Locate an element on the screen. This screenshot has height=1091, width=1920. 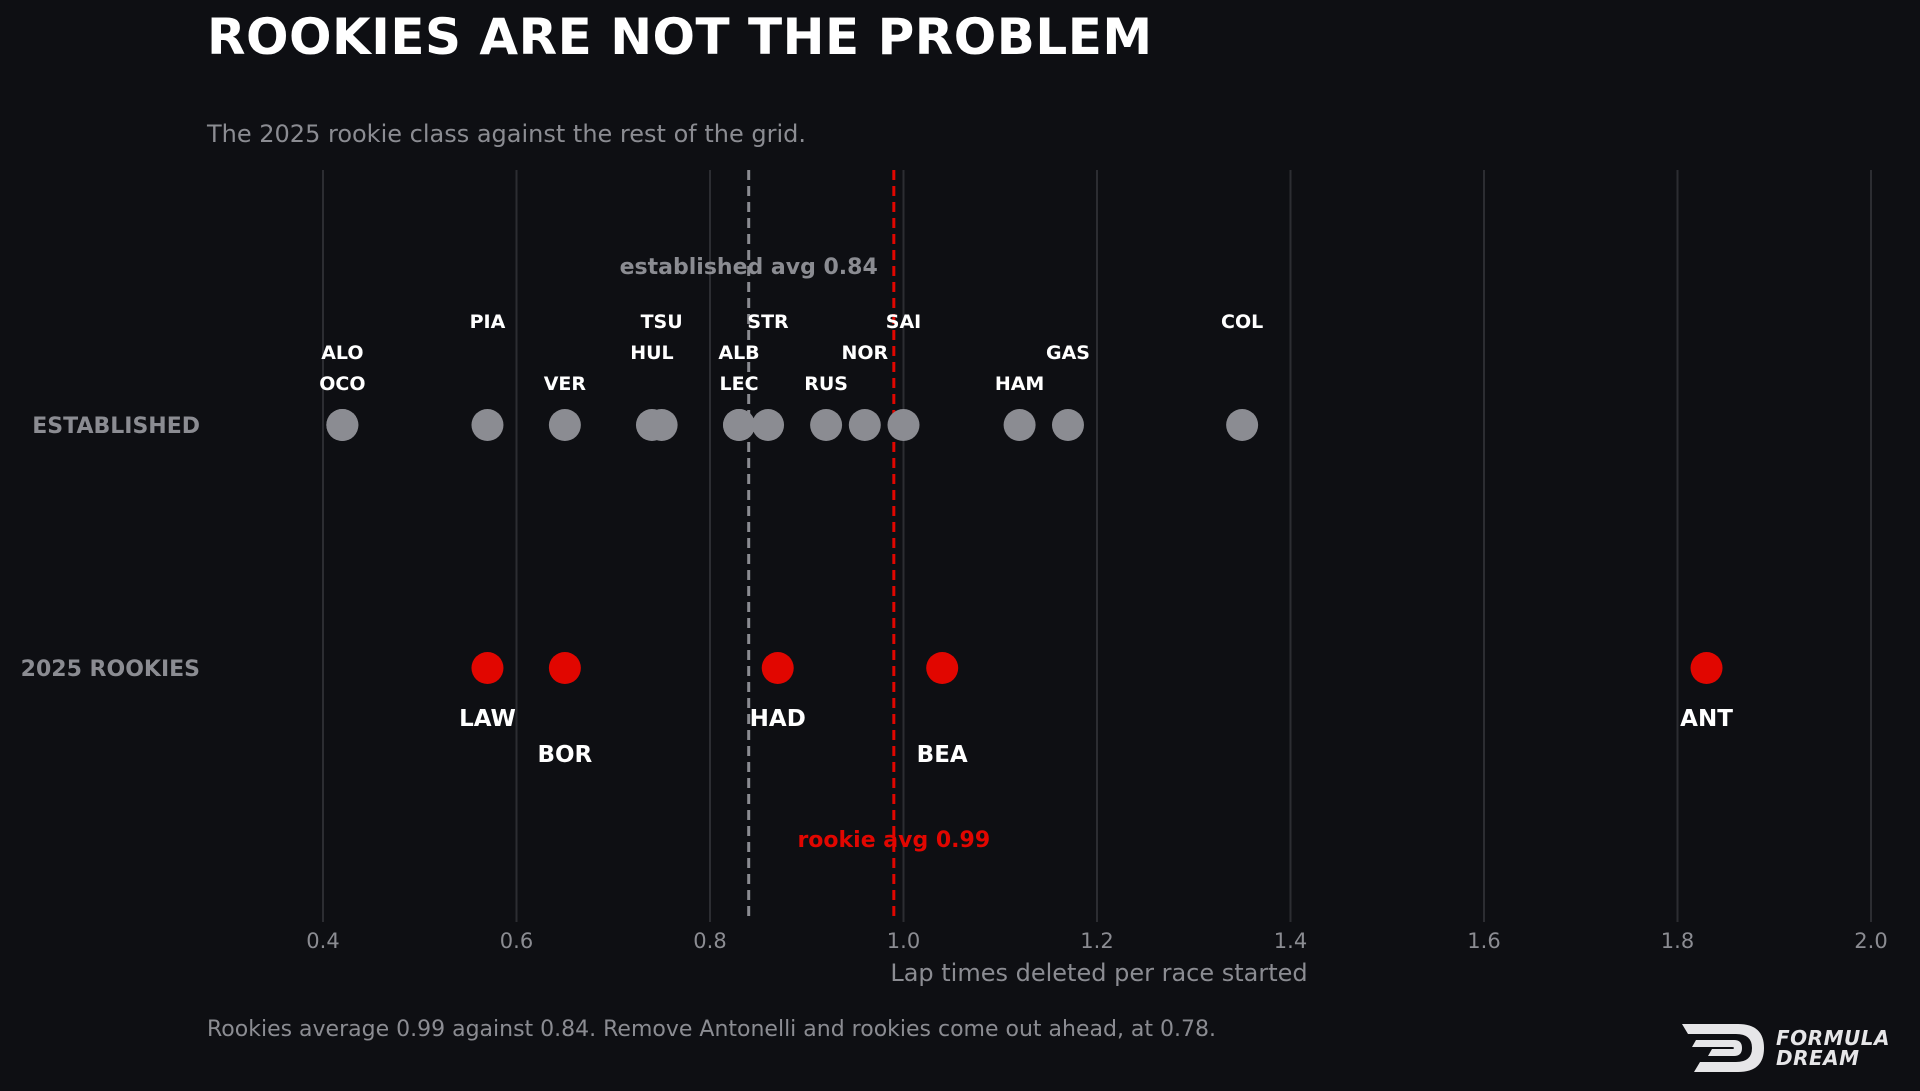
row-label: ESTABLISHED is located at coordinates (116, 426).